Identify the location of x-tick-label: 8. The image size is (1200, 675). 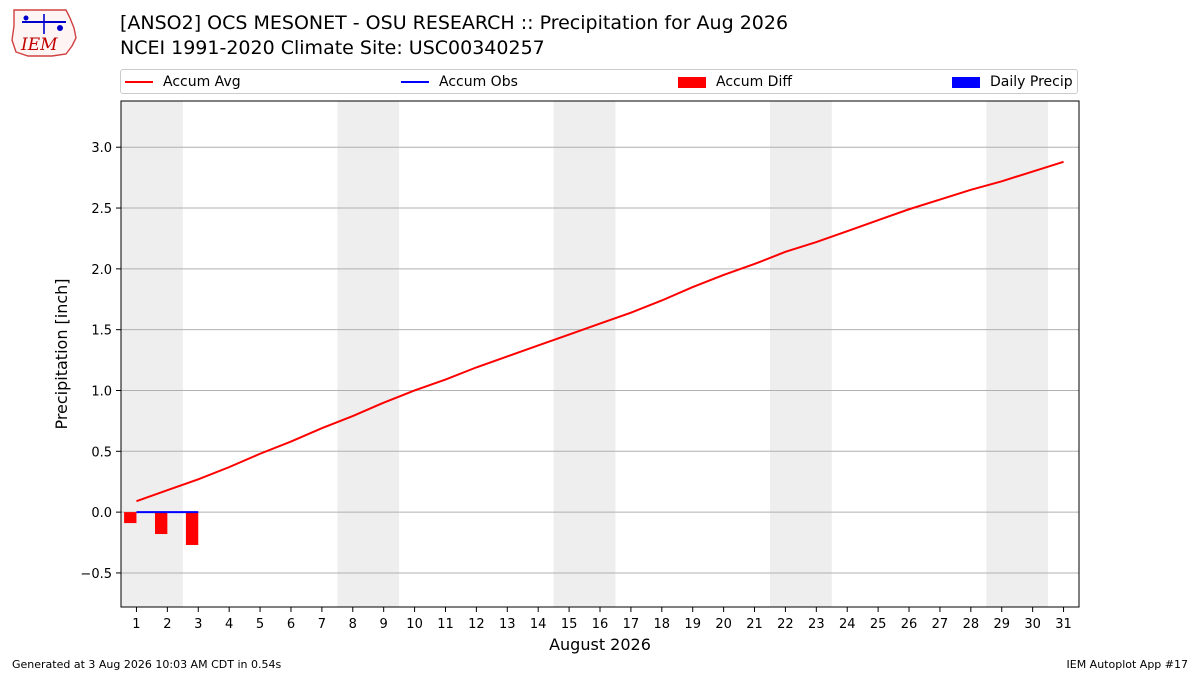
(353, 624).